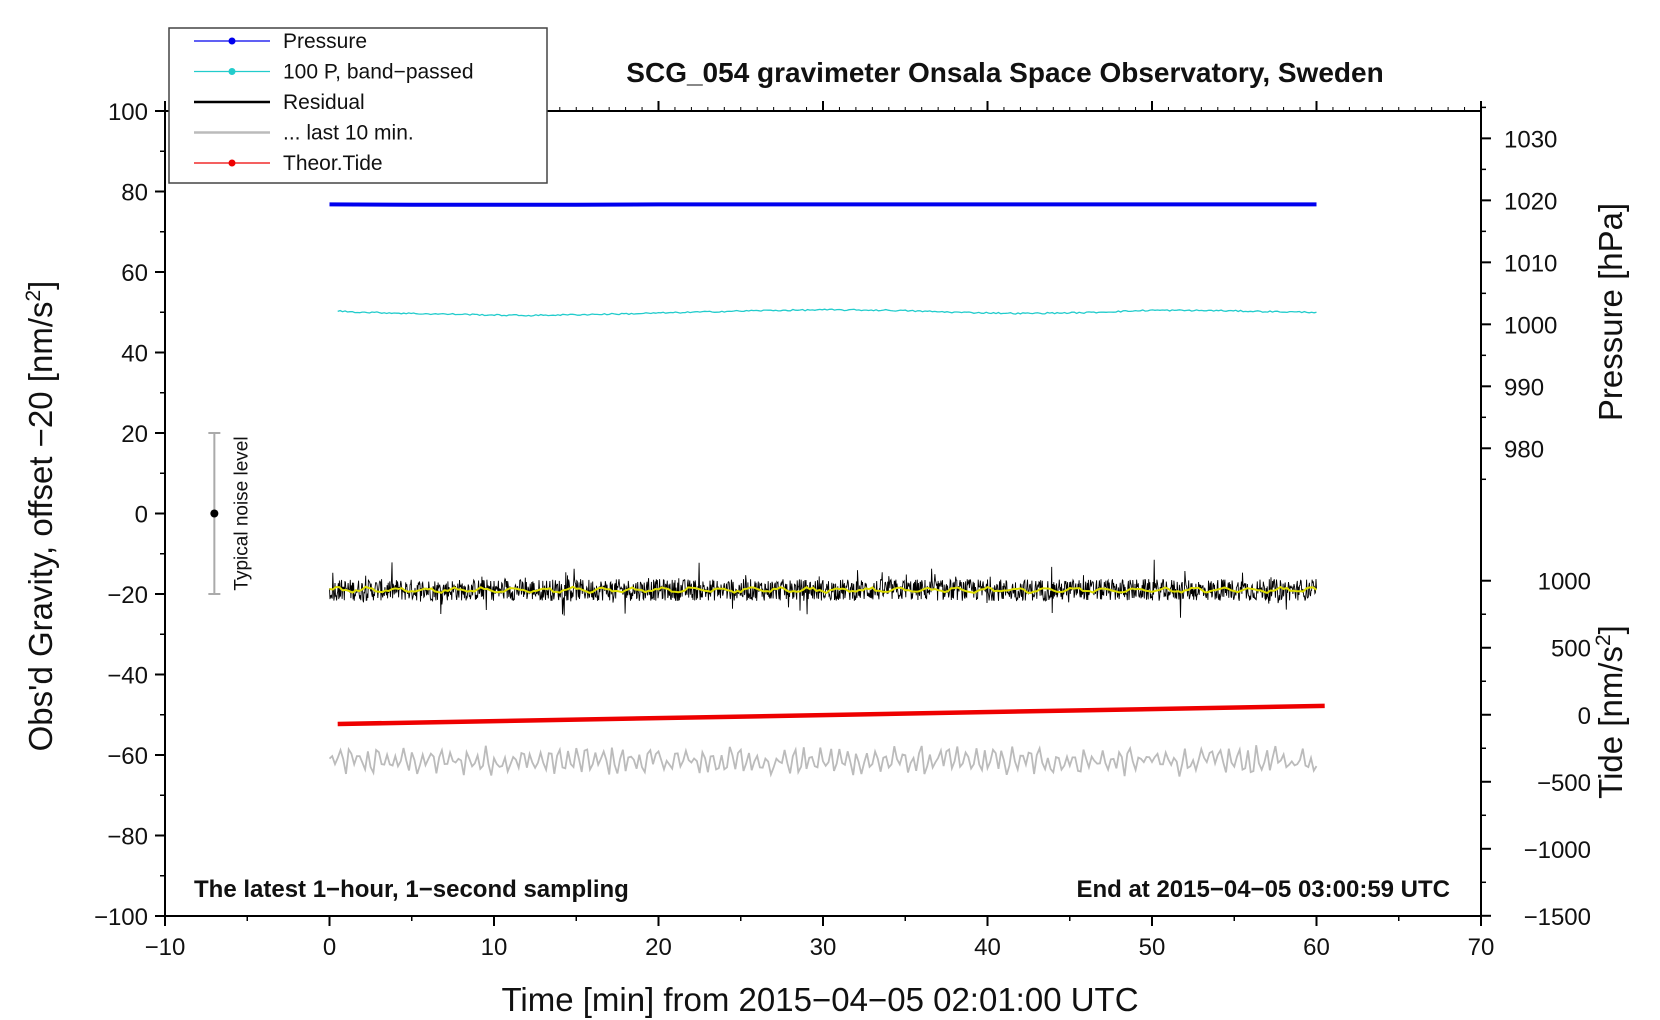 The width and height of the screenshot is (1660, 1020). Describe the element at coordinates (1152, 947) in the screenshot. I see `x-tick-label: 50` at that location.